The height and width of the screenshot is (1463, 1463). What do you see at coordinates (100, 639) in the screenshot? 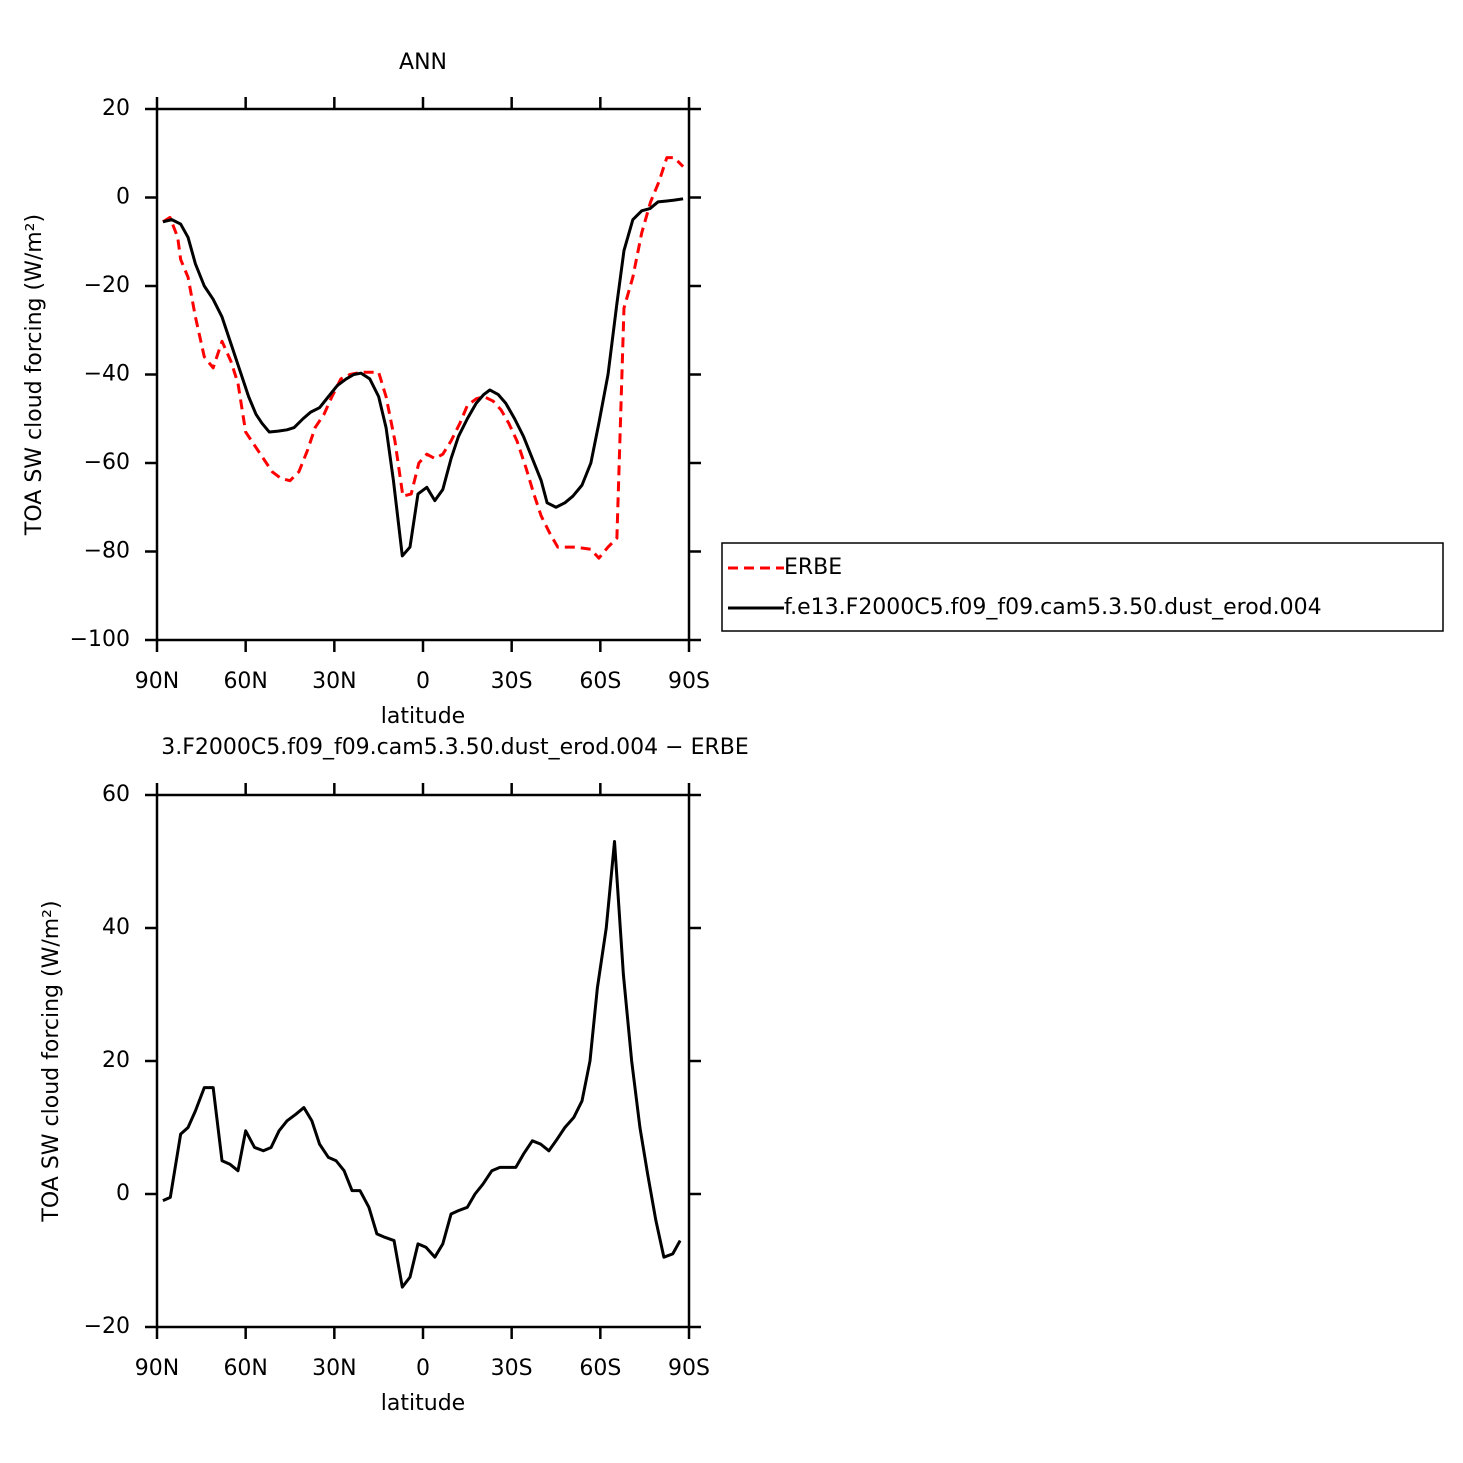
I see `y-tick-label: −100` at bounding box center [100, 639].